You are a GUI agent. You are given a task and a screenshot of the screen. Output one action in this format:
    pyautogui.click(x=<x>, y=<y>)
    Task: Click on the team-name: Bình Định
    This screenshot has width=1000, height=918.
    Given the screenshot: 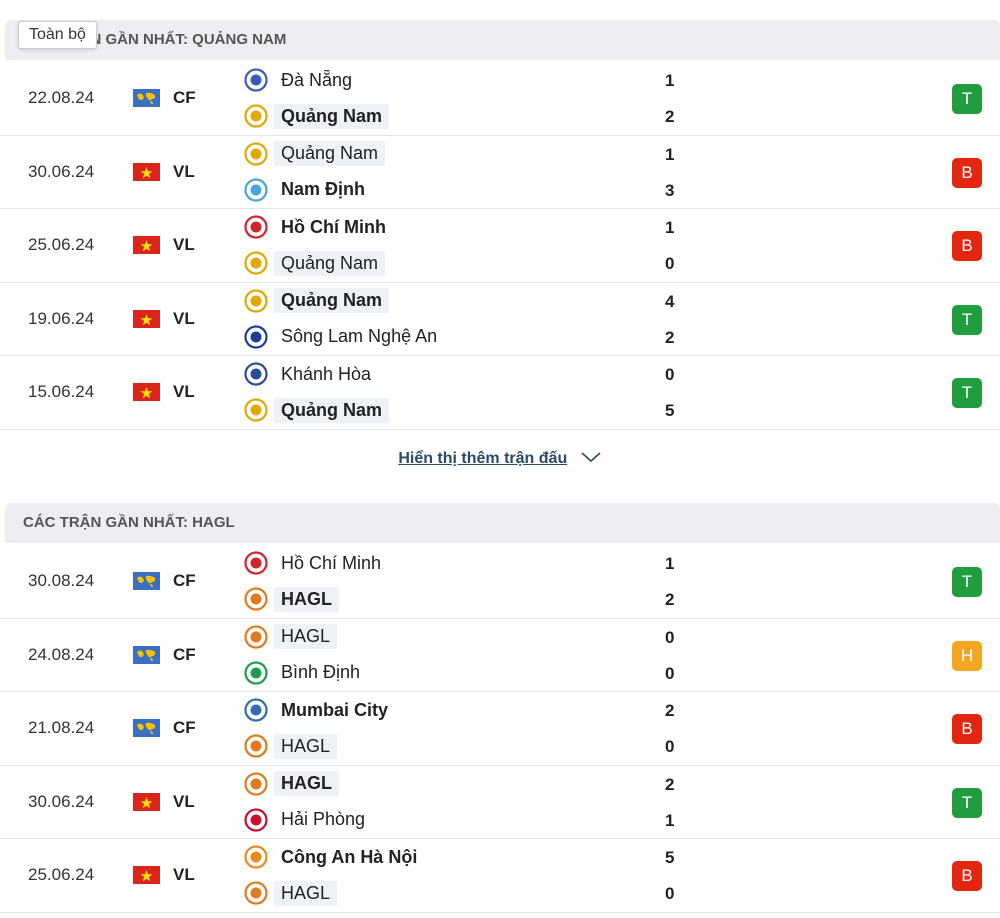 What is the action you would take?
    pyautogui.click(x=321, y=672)
    